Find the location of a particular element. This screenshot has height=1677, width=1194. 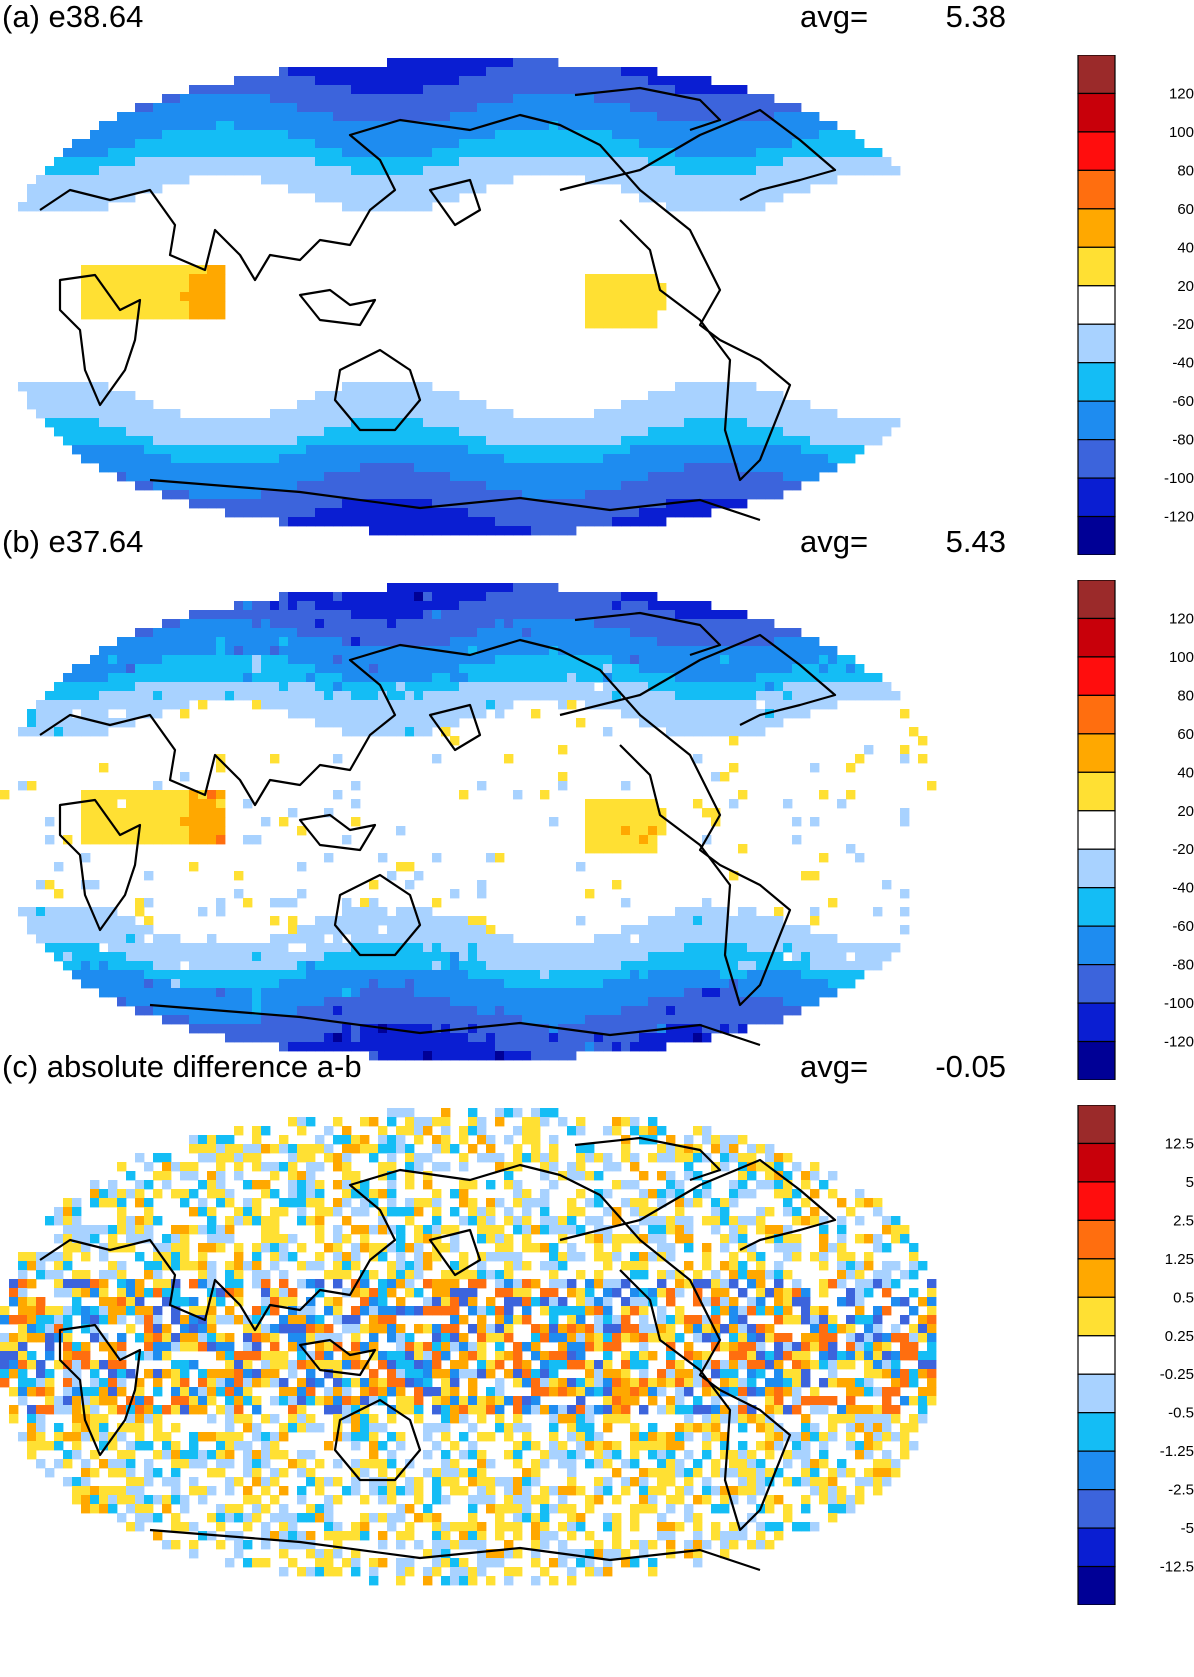

coastline is located at coordinates (648, 109).